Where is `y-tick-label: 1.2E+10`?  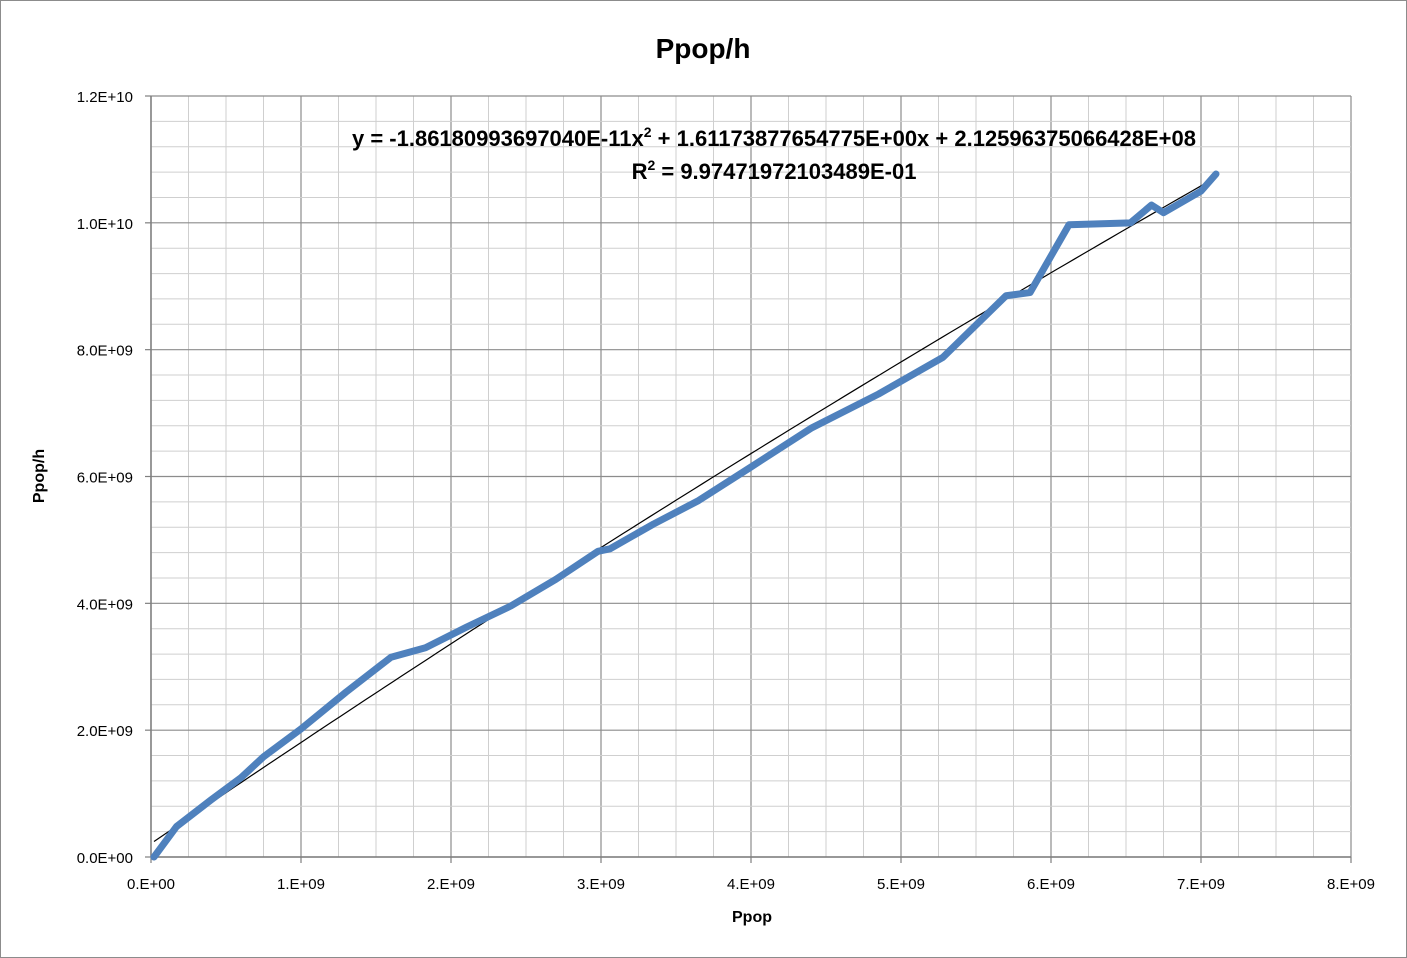
y-tick-label: 1.2E+10 is located at coordinates (105, 97).